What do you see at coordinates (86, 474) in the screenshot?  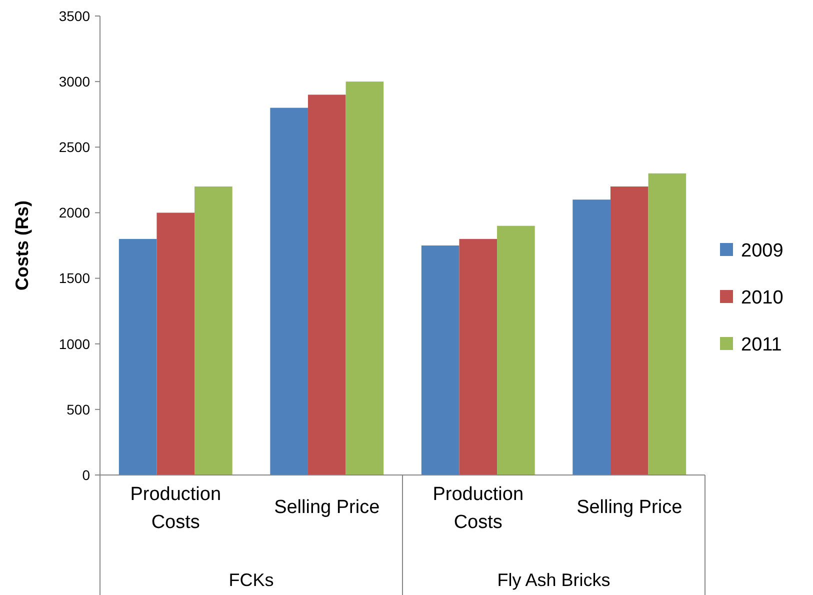 I see `y-tick-label: 0` at bounding box center [86, 474].